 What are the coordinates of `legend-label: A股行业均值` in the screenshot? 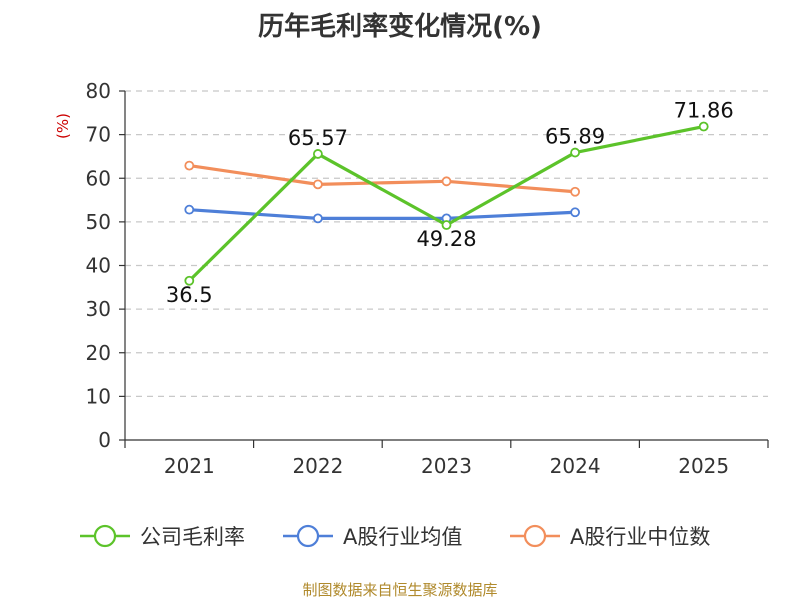 It's located at (402, 537).